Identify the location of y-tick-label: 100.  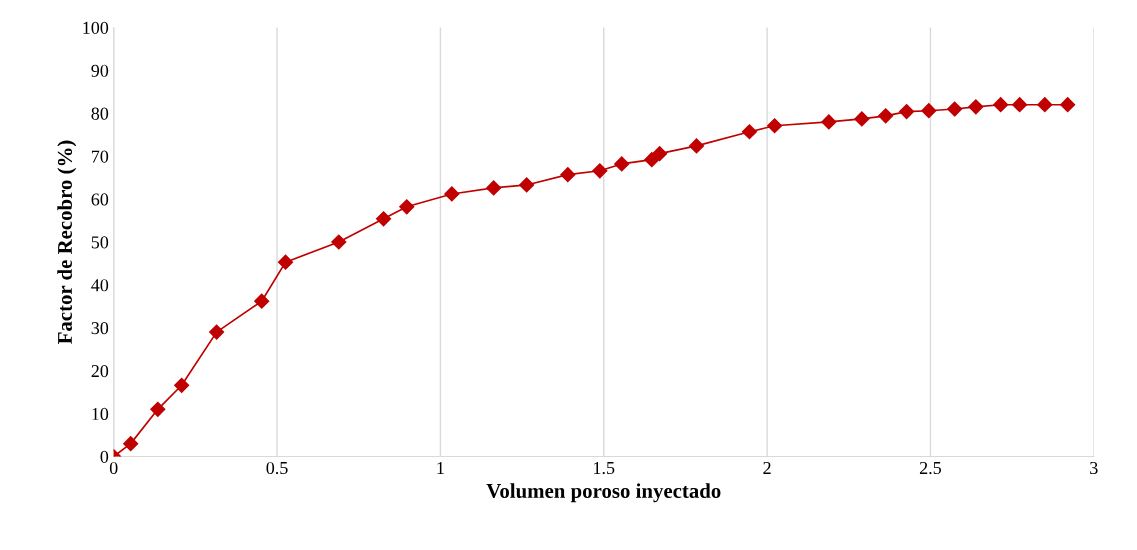
(96, 27).